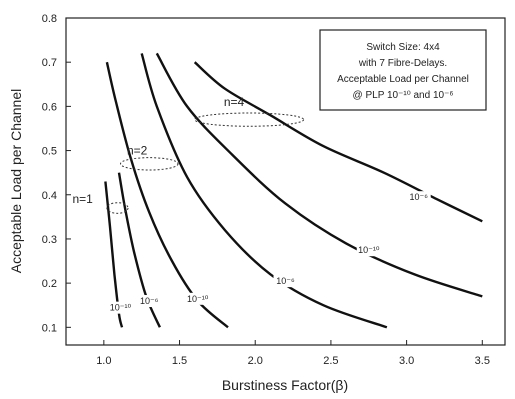 This screenshot has height=399, width=515. What do you see at coordinates (403, 47) in the screenshot?
I see `legend-line-1: Switch Size: 4x4` at bounding box center [403, 47].